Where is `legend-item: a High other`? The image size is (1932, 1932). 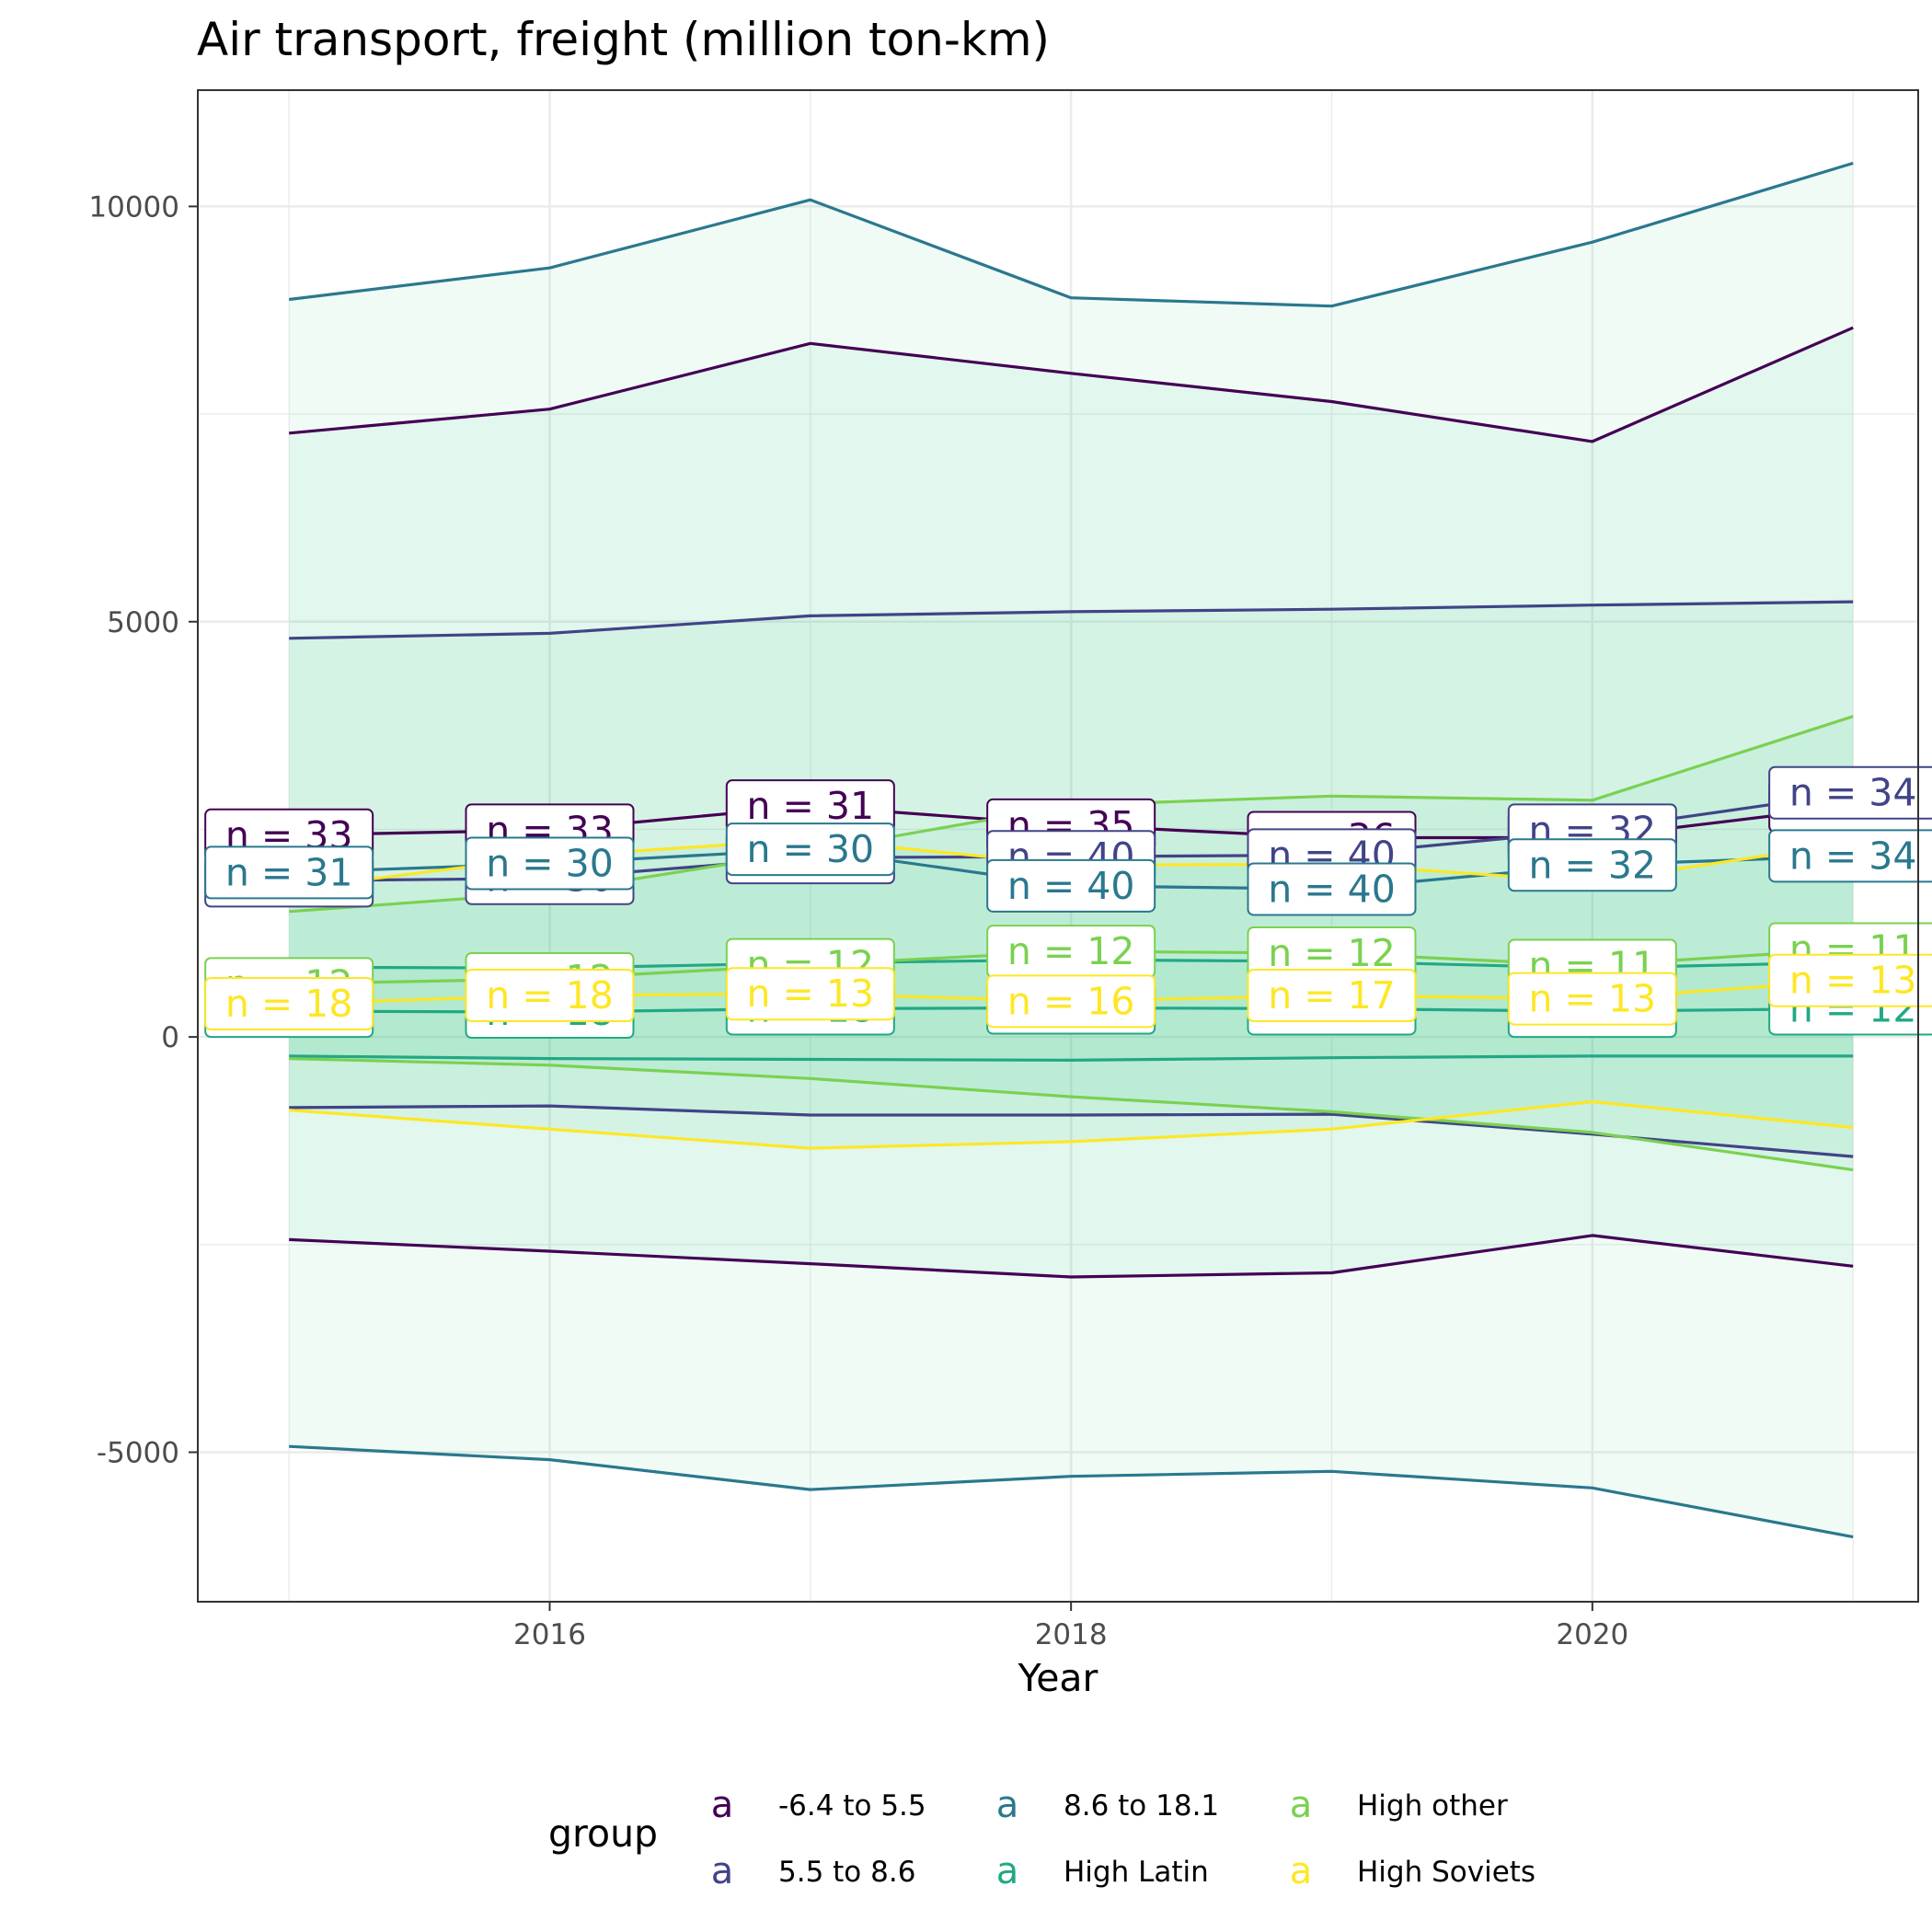
legend-item: a High other is located at coordinates (1399, 1805).